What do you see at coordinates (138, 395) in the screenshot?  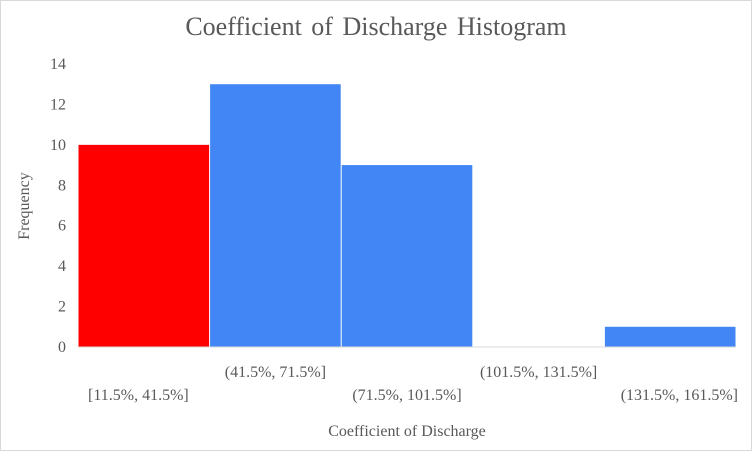 I see `x-category-label: [11.5%, 41.5%]` at bounding box center [138, 395].